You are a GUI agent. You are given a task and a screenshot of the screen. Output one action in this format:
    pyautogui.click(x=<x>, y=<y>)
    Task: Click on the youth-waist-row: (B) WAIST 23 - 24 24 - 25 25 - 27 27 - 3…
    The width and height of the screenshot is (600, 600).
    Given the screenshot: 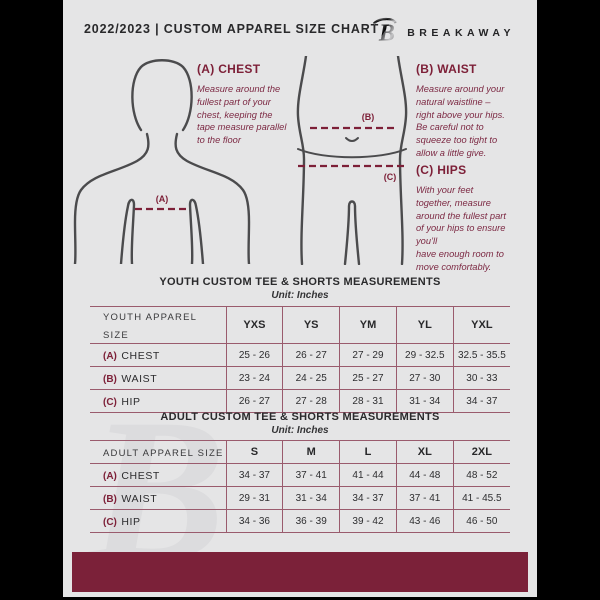 What is the action you would take?
    pyautogui.click(x=300, y=378)
    